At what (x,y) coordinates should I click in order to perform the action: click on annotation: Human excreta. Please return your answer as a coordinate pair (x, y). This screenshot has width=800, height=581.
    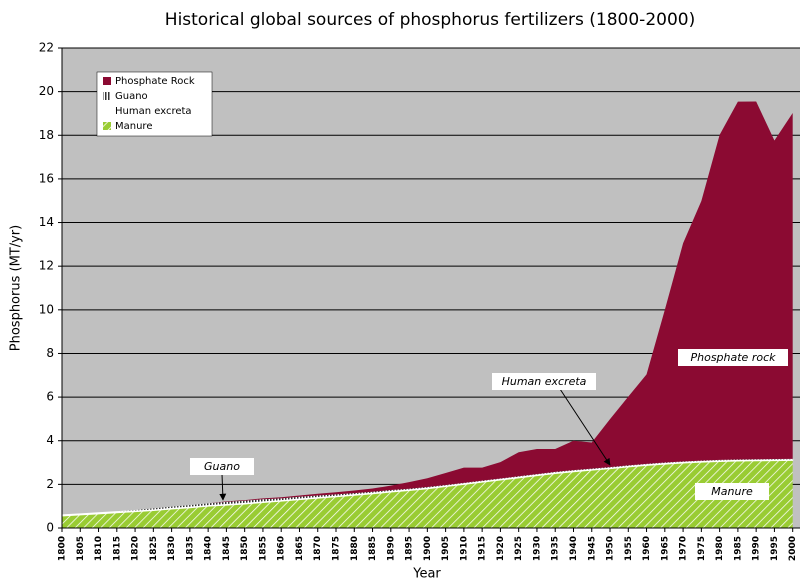
    Looking at the image, I should click on (544, 381).